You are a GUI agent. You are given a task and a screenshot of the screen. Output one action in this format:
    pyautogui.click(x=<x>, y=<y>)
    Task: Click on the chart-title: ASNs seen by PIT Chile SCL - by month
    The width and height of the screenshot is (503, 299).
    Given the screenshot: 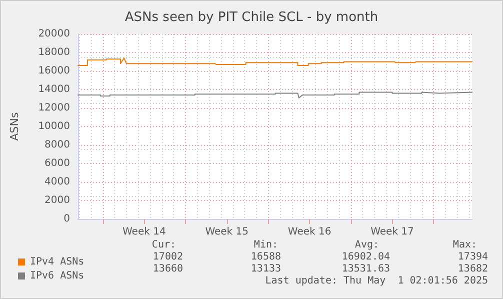 What is the action you would take?
    pyautogui.click(x=251, y=17)
    